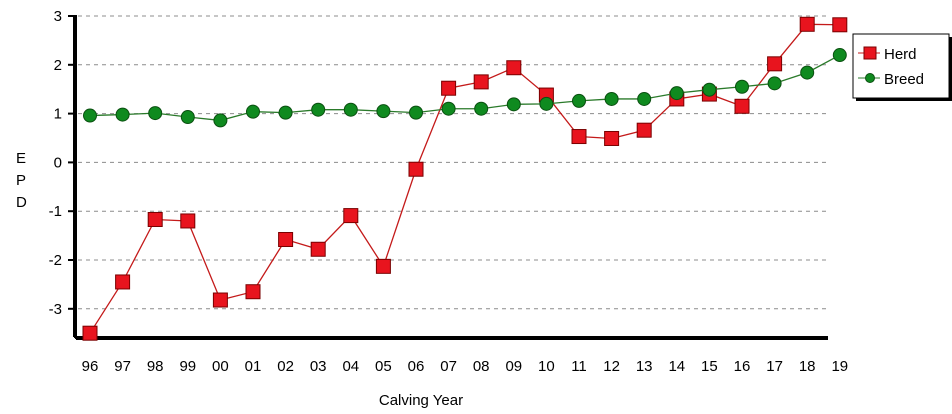 The width and height of the screenshot is (952, 414). I want to click on x-tick-label: 16, so click(742, 366).